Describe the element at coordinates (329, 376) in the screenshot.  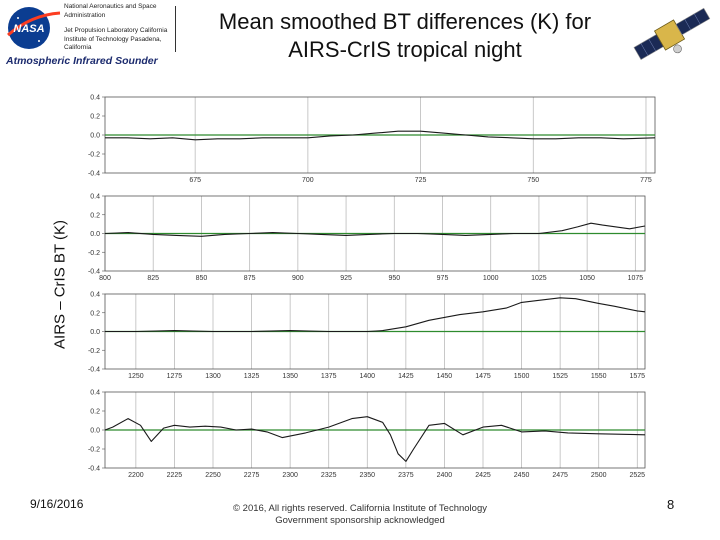
I see `panel-3-xtick-label-5: 1375` at that location.